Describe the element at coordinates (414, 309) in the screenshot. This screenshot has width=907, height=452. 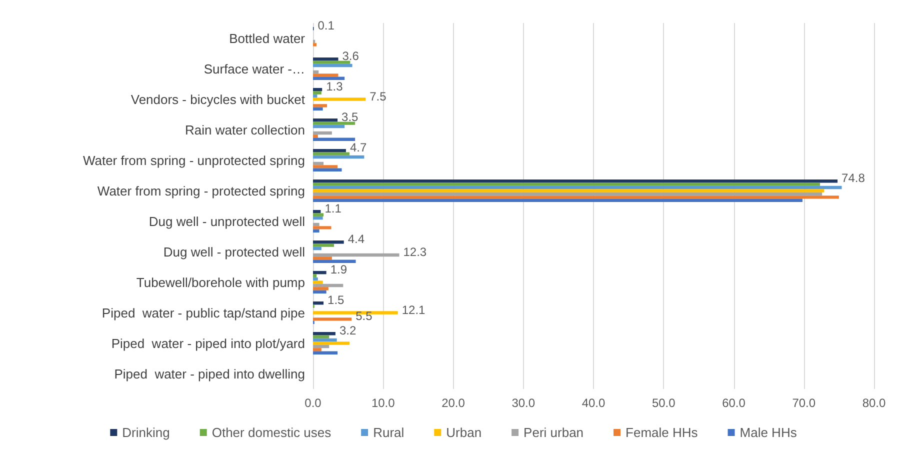
I see `data-label: 12.1` at that location.